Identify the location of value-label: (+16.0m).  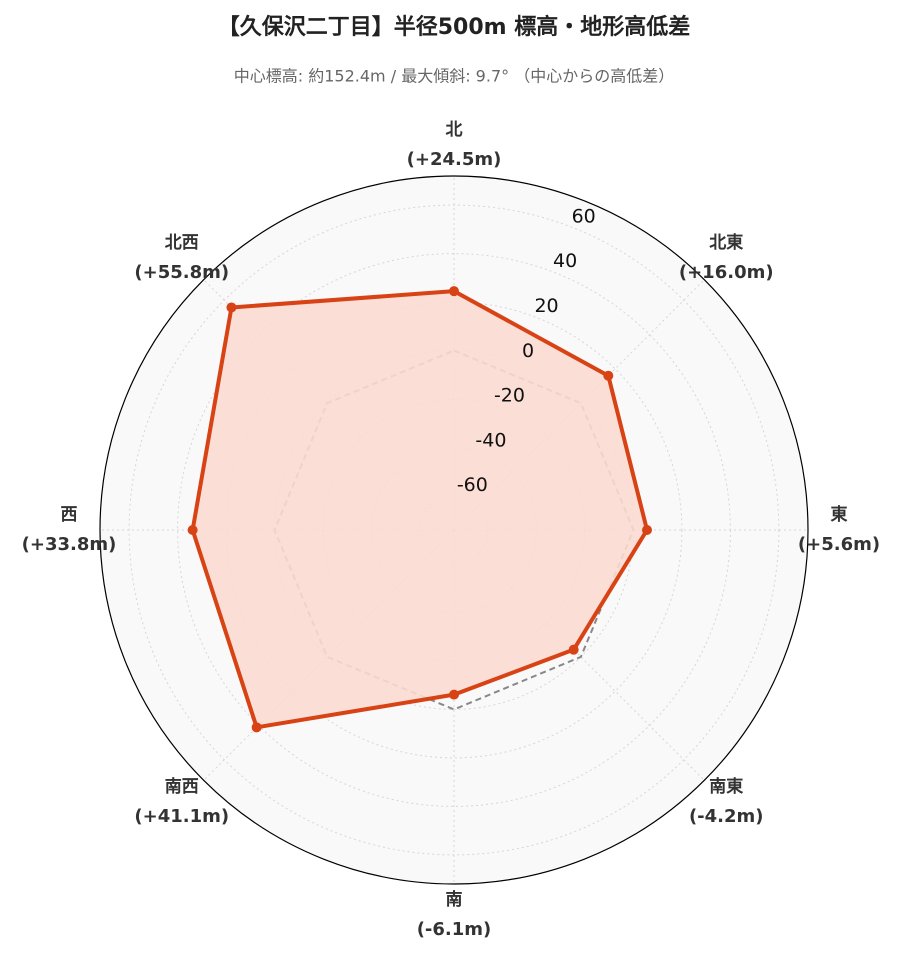
(726, 272).